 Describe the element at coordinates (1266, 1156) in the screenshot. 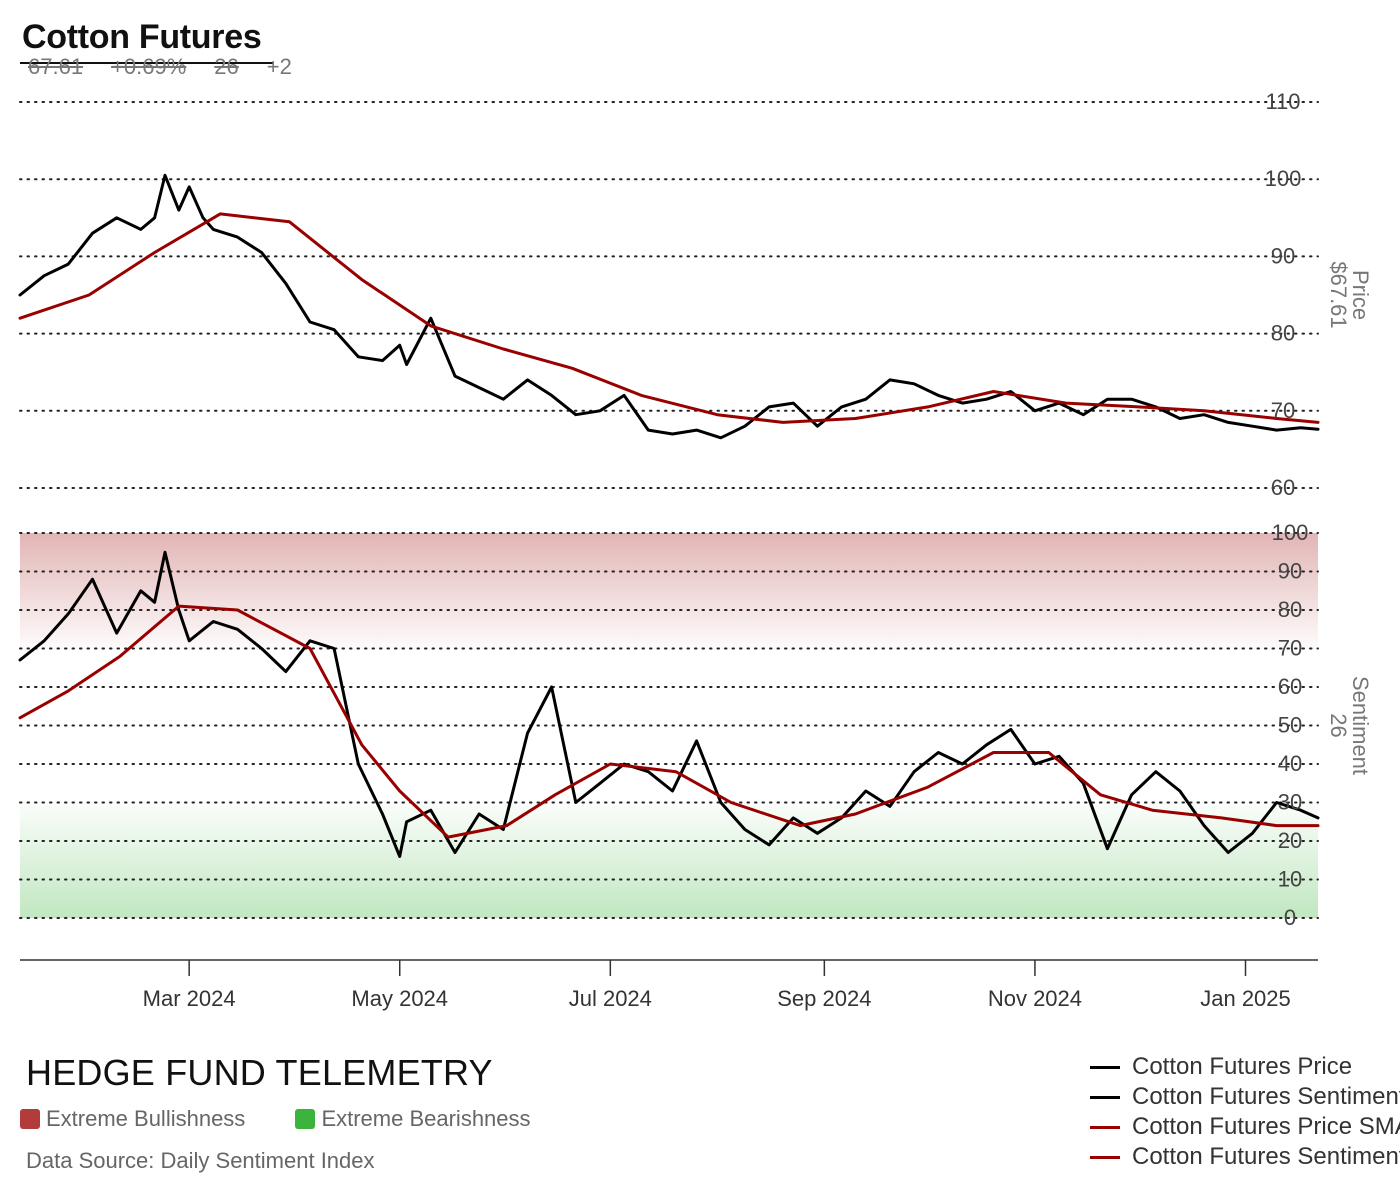

I see `legend-label-sentiment-sma: Cotton Futures Sentiment SMA` at that location.